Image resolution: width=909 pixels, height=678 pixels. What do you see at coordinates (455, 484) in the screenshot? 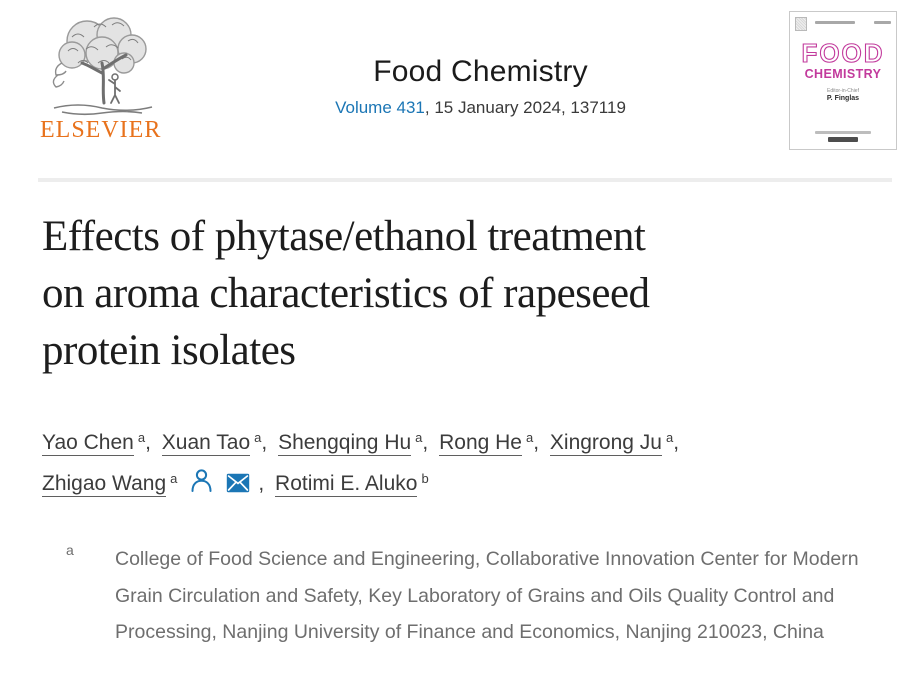
I see `author-line-2: Zhigao Wang a, Rotimi E. Aluko b` at bounding box center [455, 484].